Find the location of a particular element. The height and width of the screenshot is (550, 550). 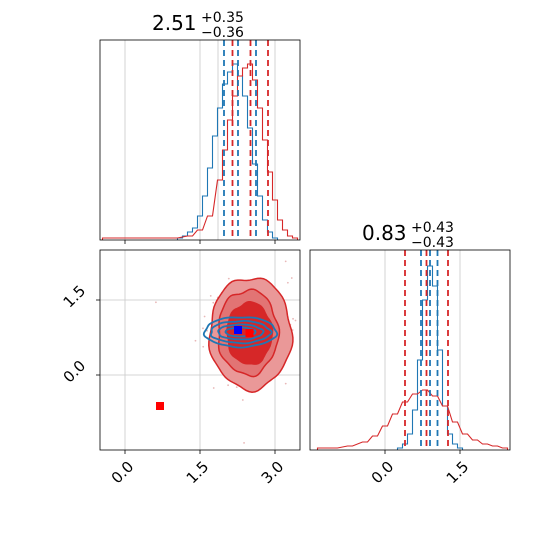

title-param-2: 0.83 +0.43 −0.43 is located at coordinates (408, 235).